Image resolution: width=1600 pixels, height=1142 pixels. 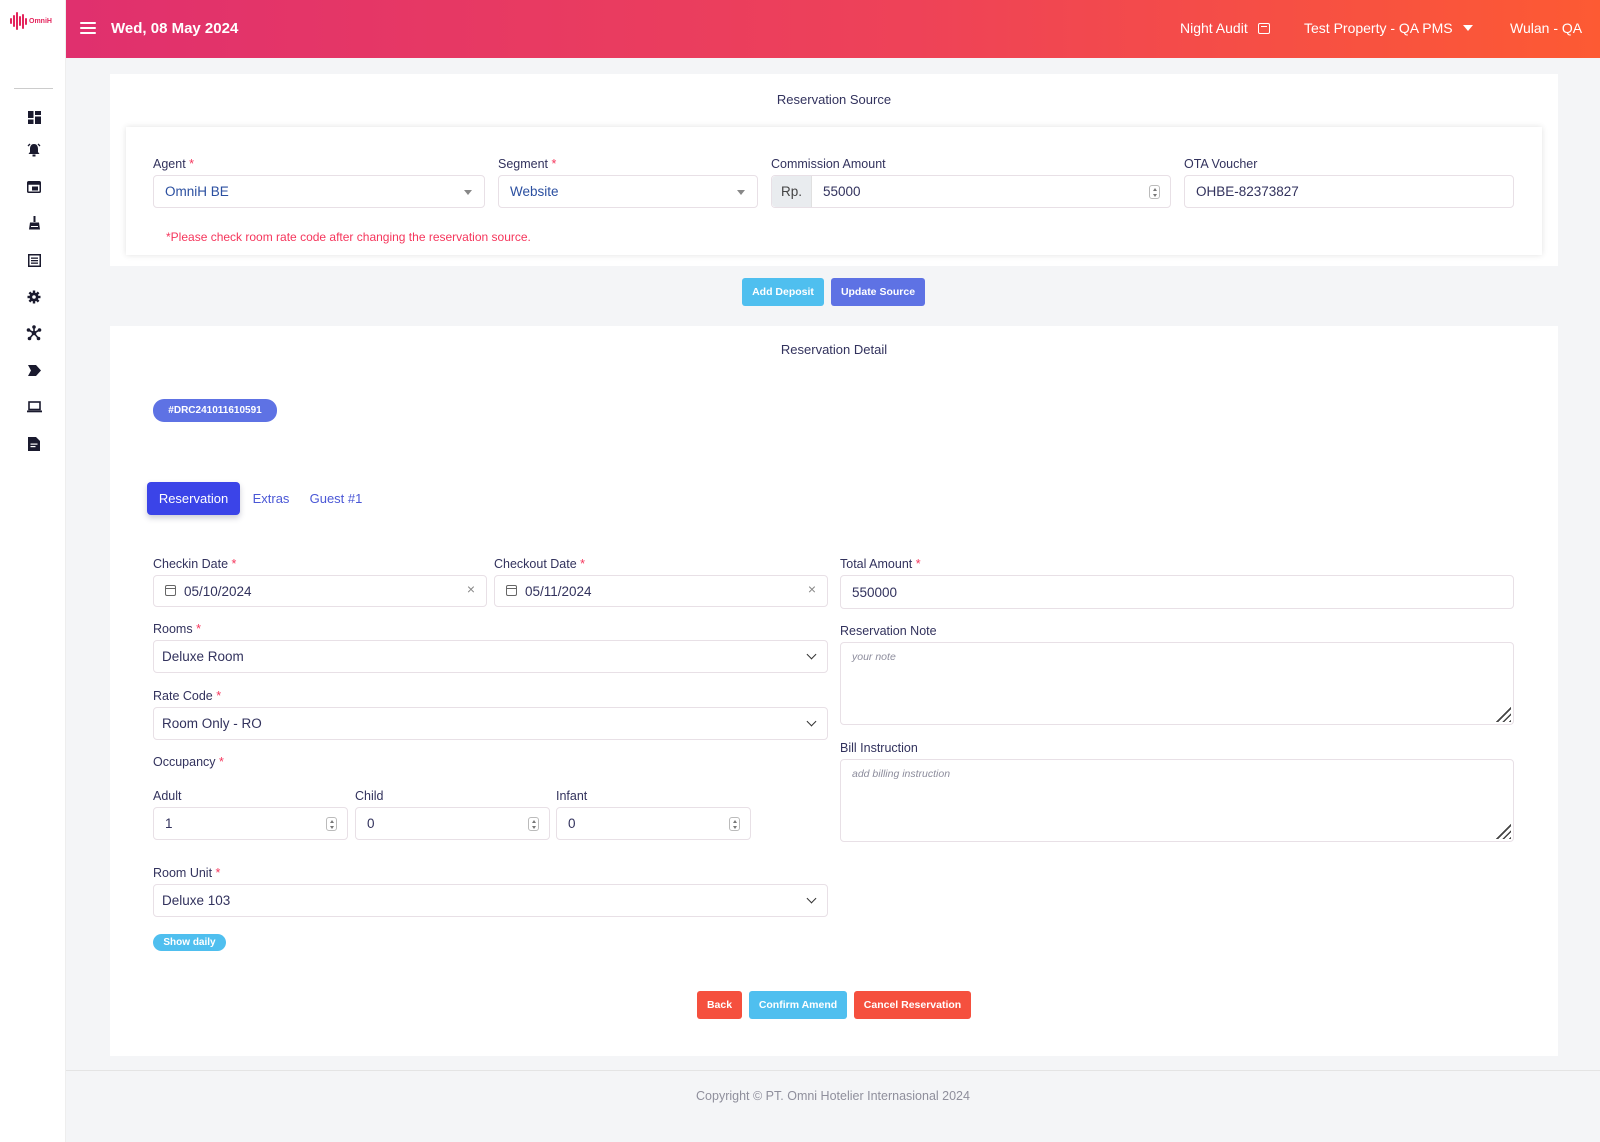 I want to click on commission-input: Rp. 55000, so click(x=971, y=191).